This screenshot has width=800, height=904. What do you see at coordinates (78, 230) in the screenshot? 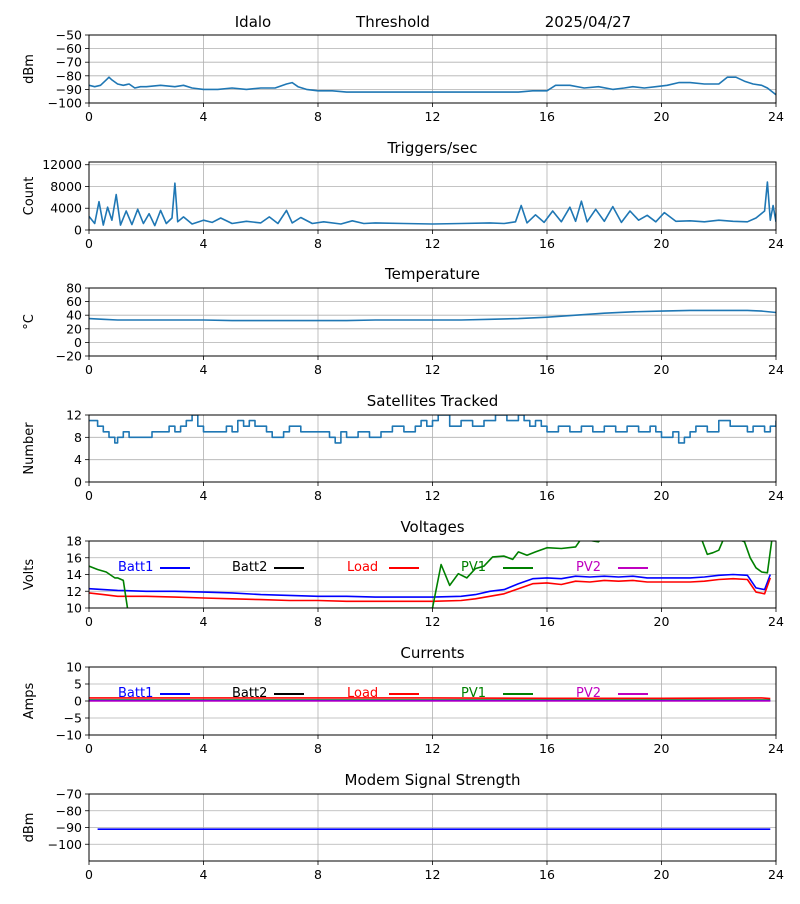
I see `ytick-label-triggers-0: 0` at bounding box center [78, 230].